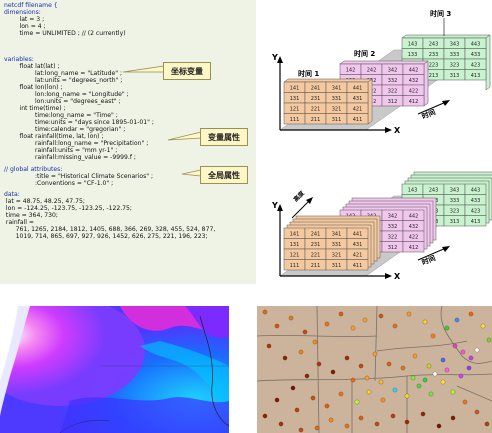 The image size is (492, 433). What do you see at coordinates (434, 44) in the screenshot?
I see `grid-cell-value: 243` at bounding box center [434, 44].